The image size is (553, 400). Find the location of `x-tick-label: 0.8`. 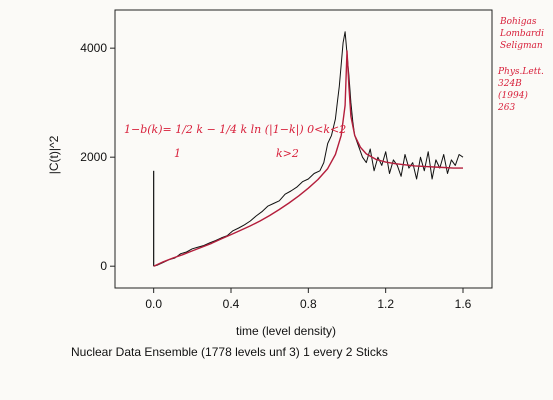

x-tick-label: 0.8 is located at coordinates (308, 304).